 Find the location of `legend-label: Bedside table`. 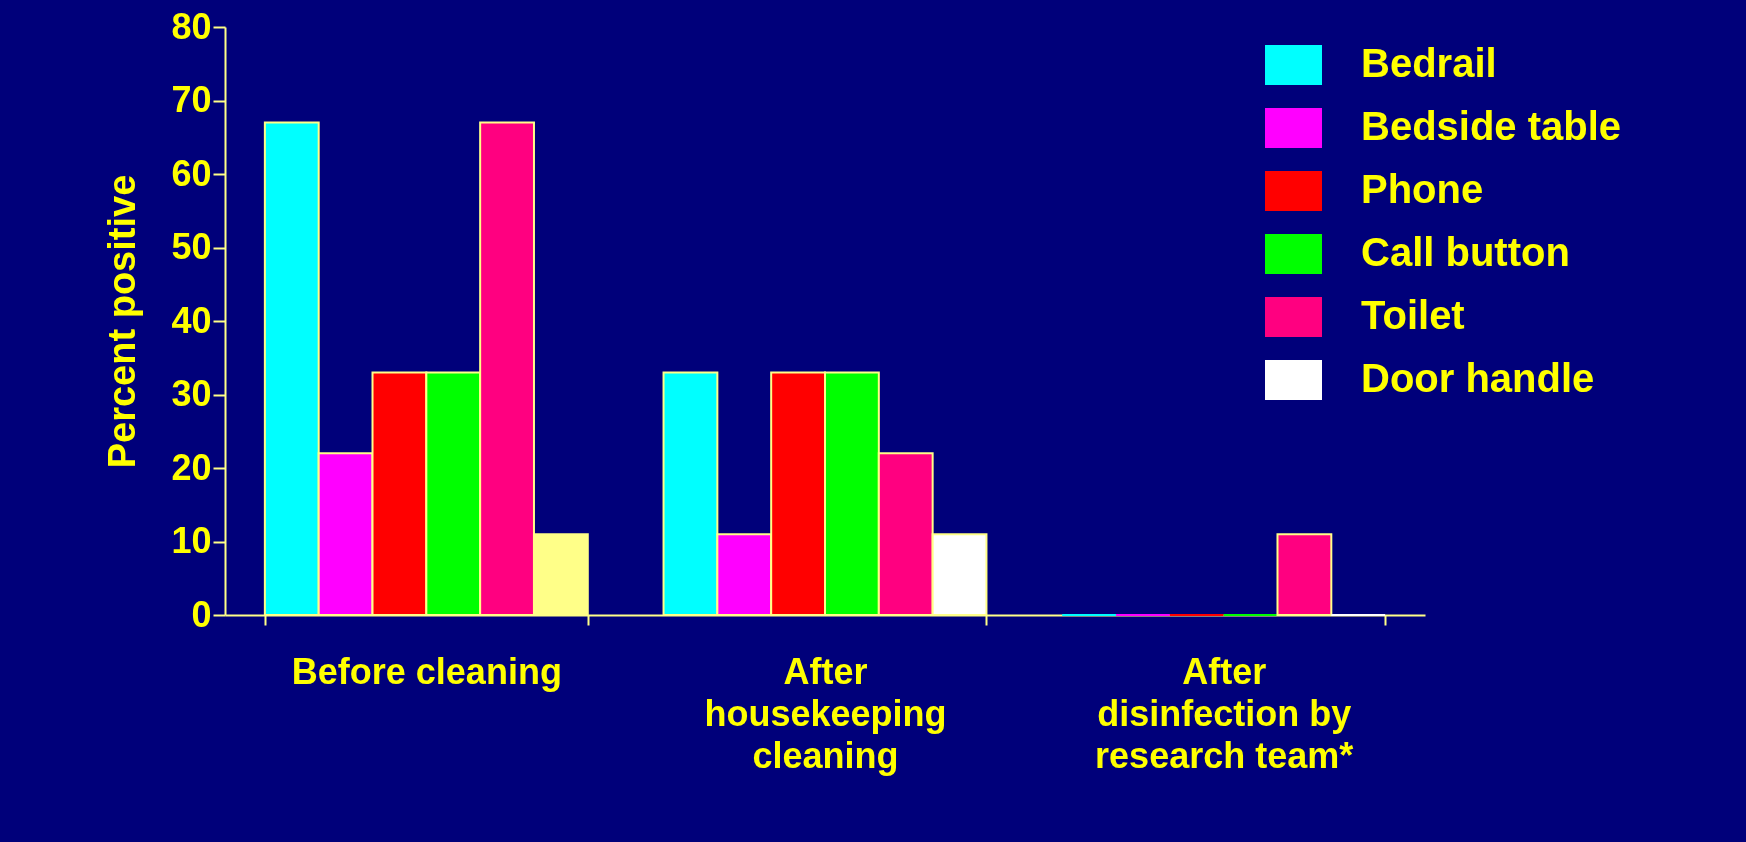

legend-label: Bedside table is located at coordinates (1491, 126).